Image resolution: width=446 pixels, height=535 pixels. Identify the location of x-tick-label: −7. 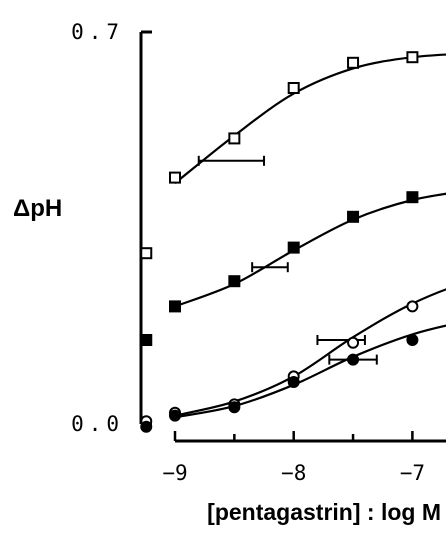
(412, 473).